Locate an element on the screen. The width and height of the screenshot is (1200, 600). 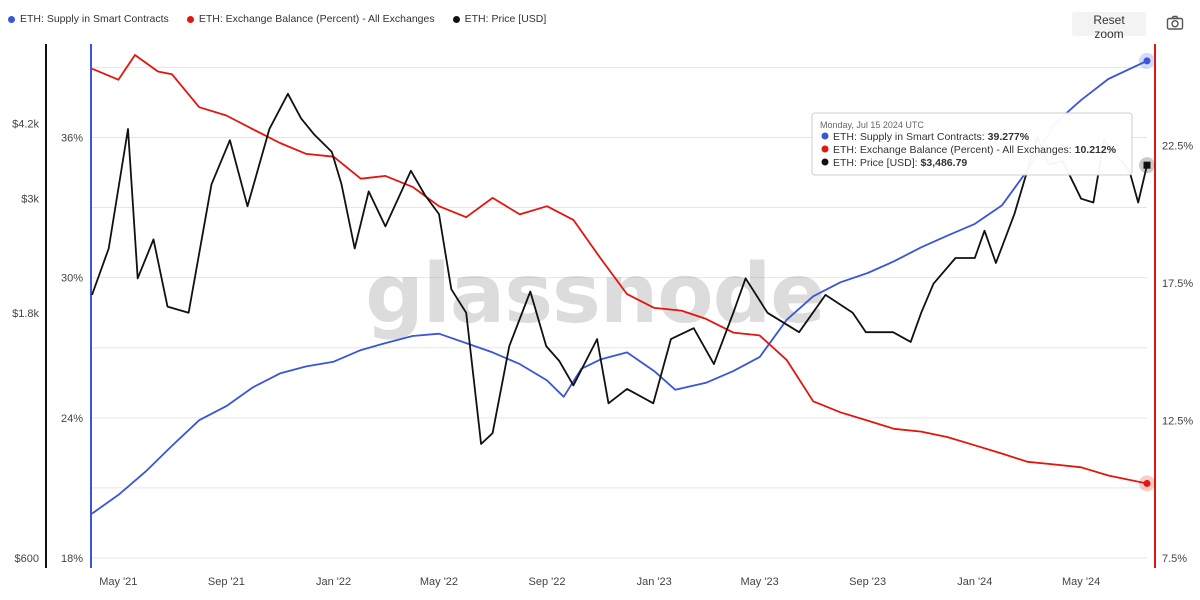
tooltip-value: 39.277% is located at coordinates (1009, 137).